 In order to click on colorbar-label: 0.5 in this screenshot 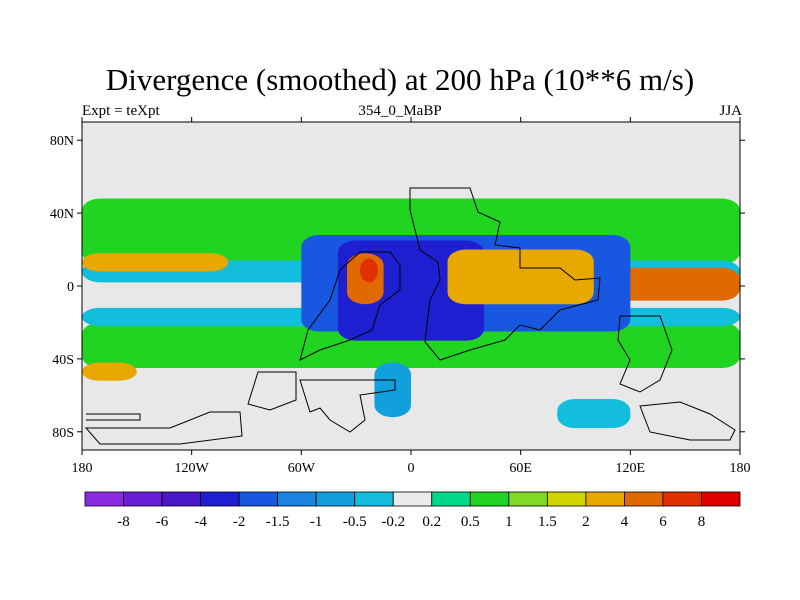, I will do `click(470, 522)`.